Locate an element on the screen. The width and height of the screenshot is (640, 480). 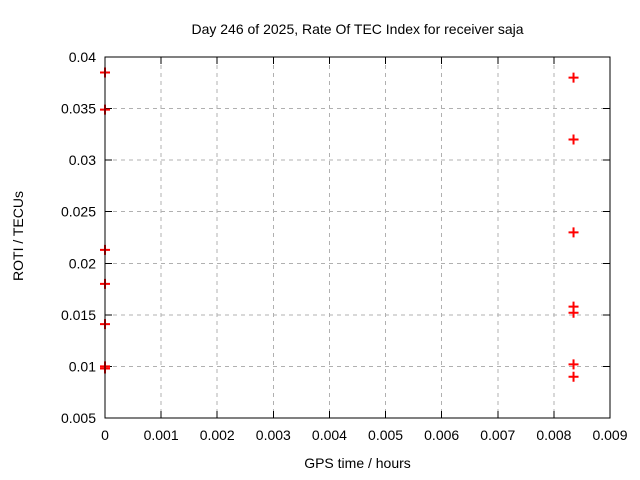
y-tick-label: 0.02 is located at coordinates (82, 263).